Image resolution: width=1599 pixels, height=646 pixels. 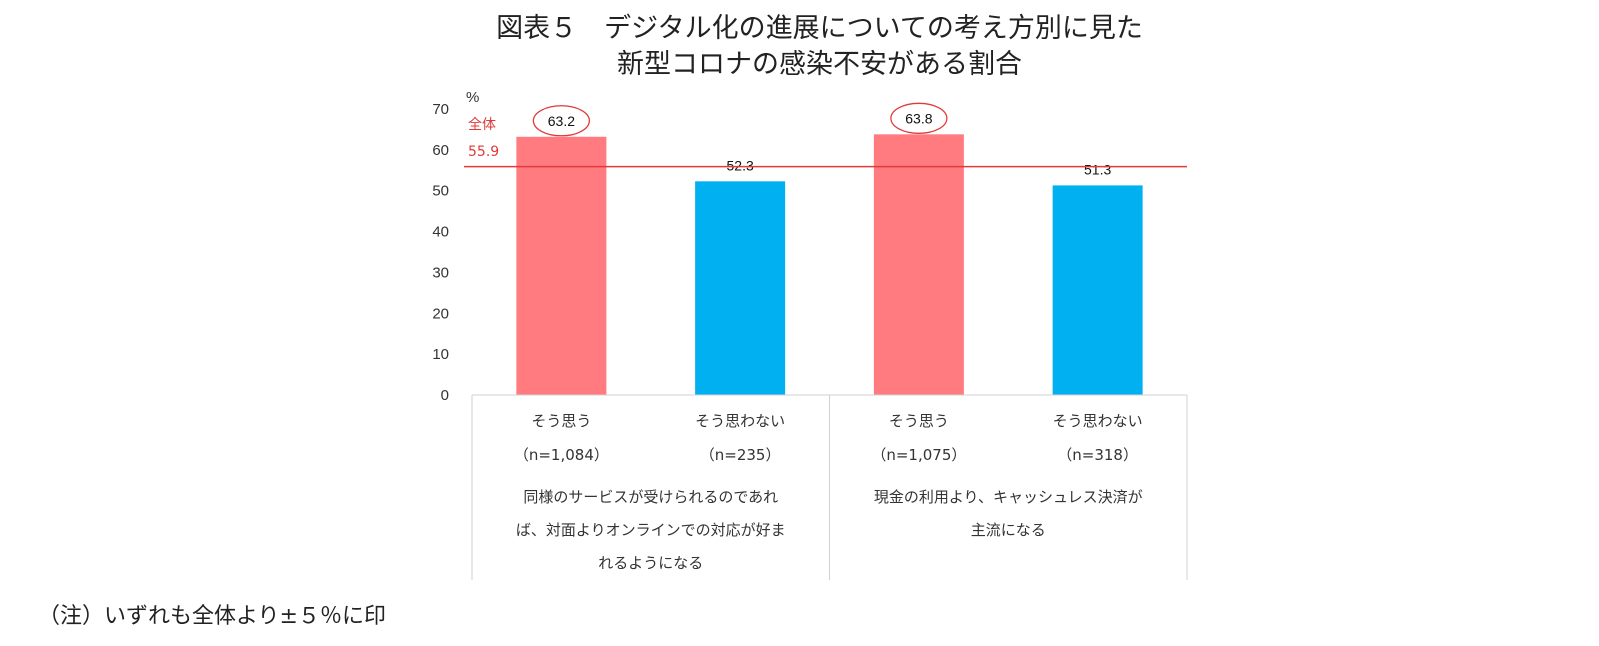 What do you see at coordinates (440, 109) in the screenshot?
I see `y-tick-label: 70` at bounding box center [440, 109].